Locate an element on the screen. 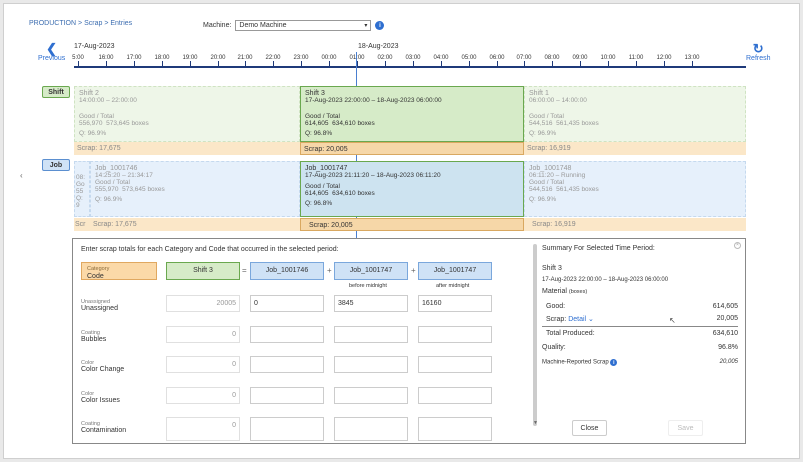 The image size is (803, 462). date-mid: 18-Aug-2023 is located at coordinates (378, 46).